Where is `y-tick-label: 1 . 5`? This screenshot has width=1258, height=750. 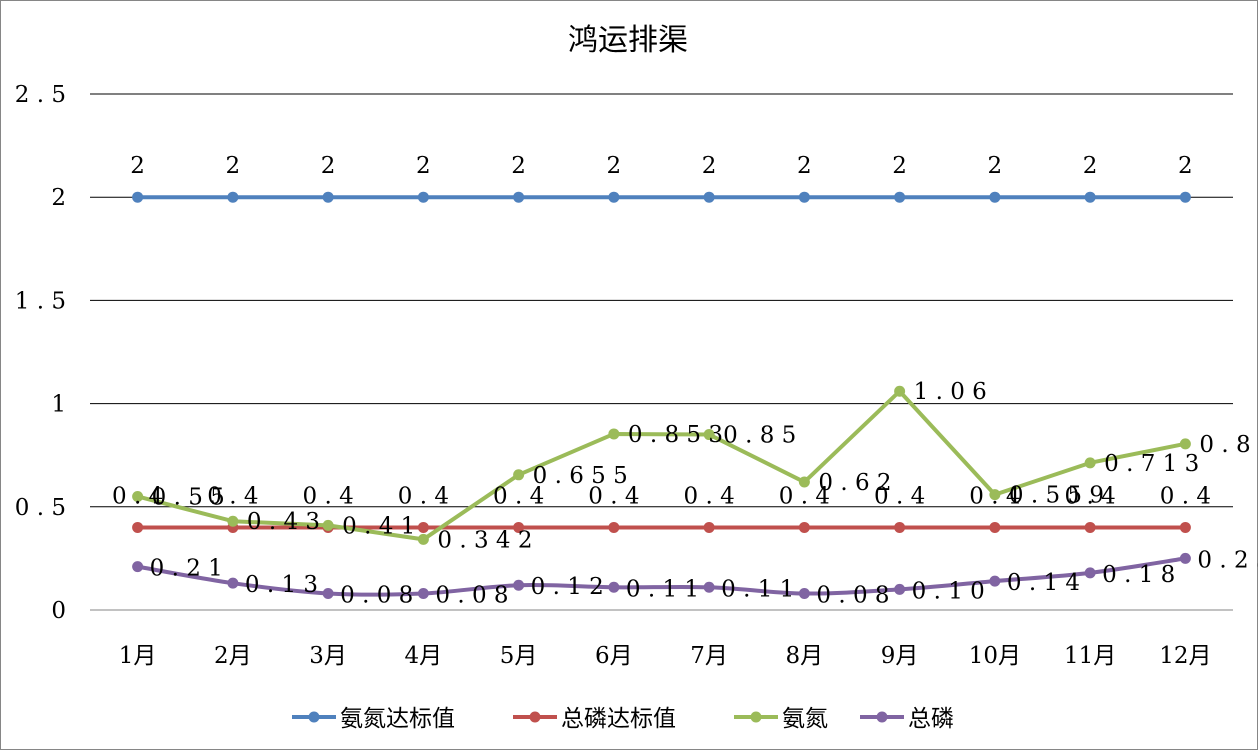
y-tick-label: 1 . 5 is located at coordinates (40, 301).